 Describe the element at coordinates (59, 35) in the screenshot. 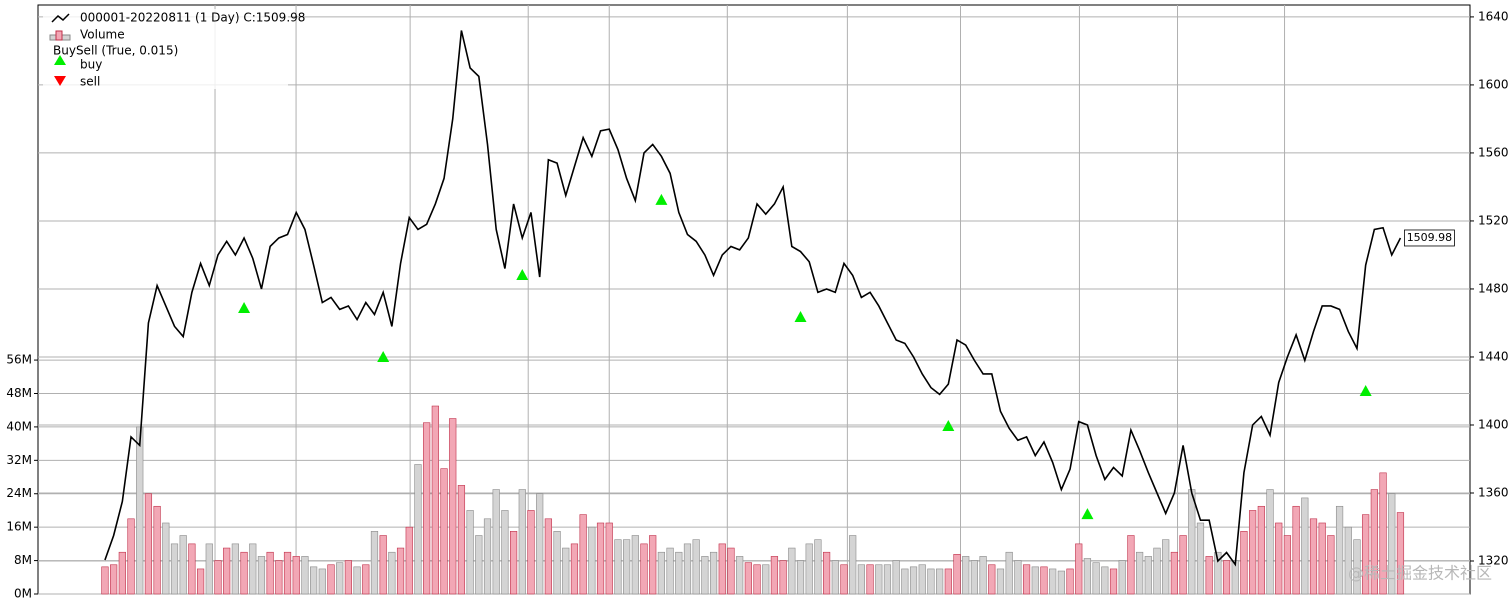

I see `legend-volume-icon` at that location.